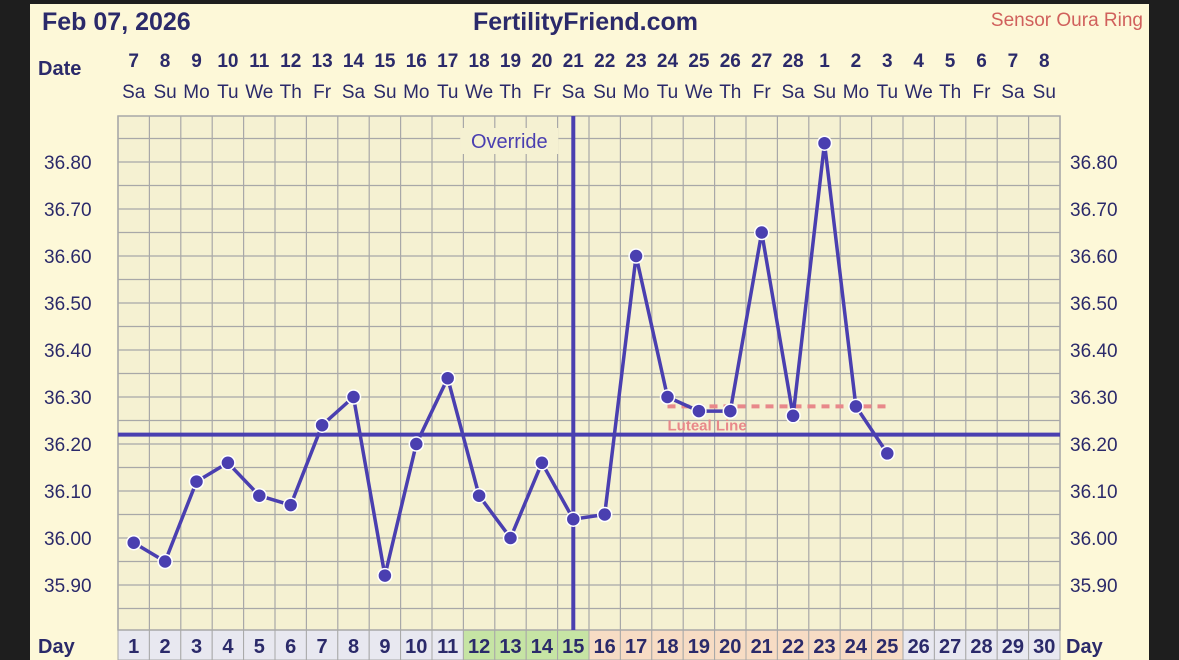 Image resolution: width=1179 pixels, height=660 pixels. Describe the element at coordinates (68, 398) in the screenshot. I see `y-tick-left: 36.30` at that location.